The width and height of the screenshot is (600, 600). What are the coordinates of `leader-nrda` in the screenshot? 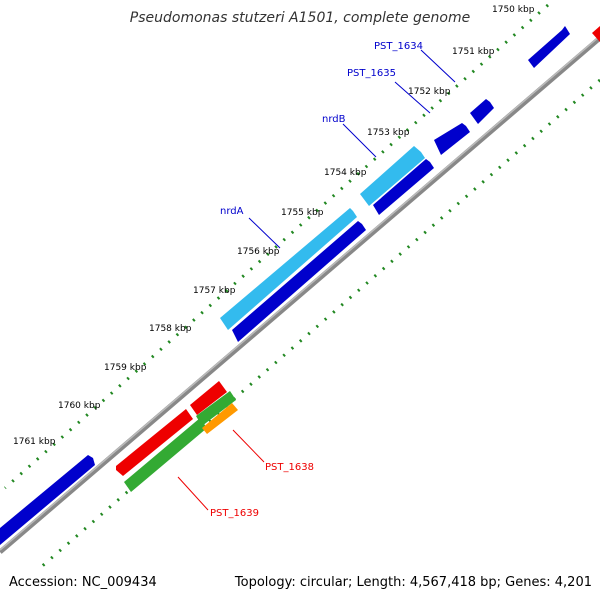 It's located at (264, 233).